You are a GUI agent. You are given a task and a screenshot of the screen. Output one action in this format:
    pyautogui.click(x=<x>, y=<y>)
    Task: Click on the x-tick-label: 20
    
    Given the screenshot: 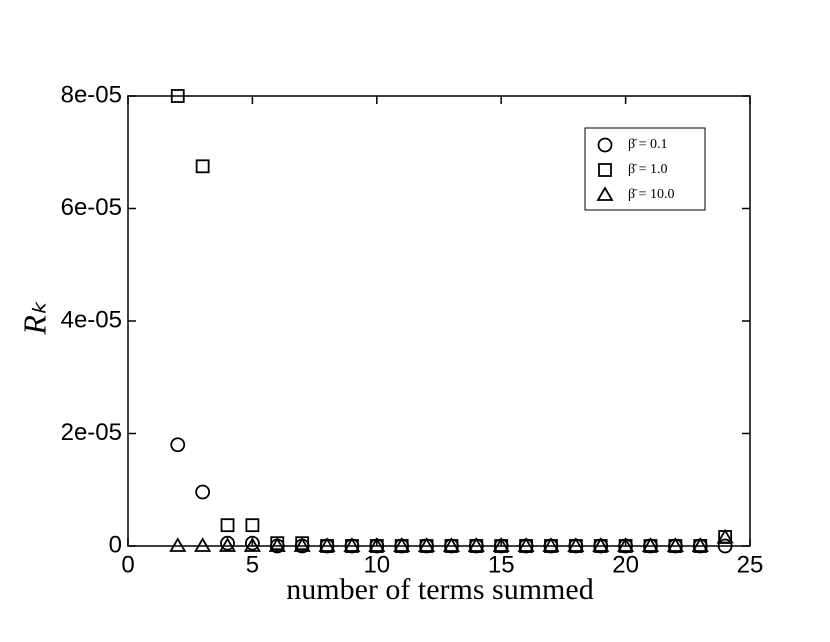 What is the action you would take?
    pyautogui.click(x=625, y=564)
    